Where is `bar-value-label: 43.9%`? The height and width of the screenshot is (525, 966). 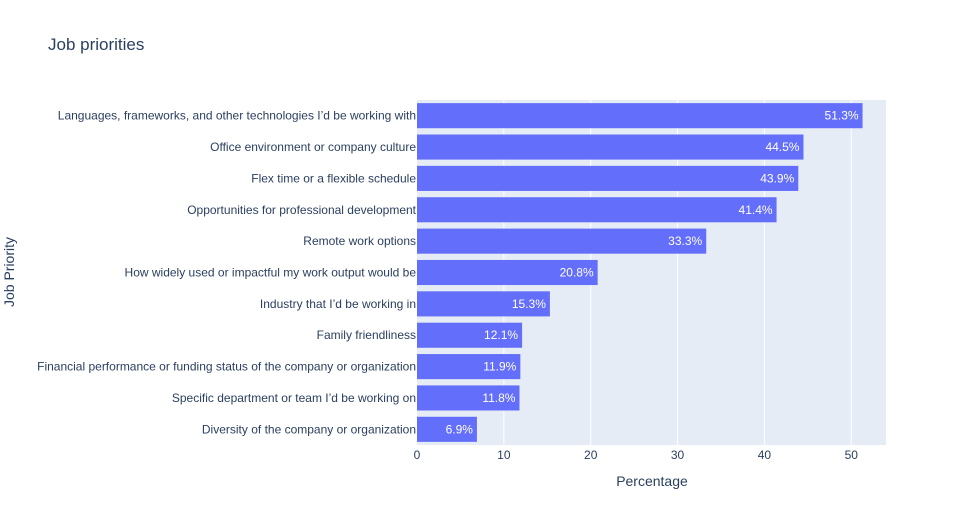
bar-value-label: 43.9% is located at coordinates (777, 178).